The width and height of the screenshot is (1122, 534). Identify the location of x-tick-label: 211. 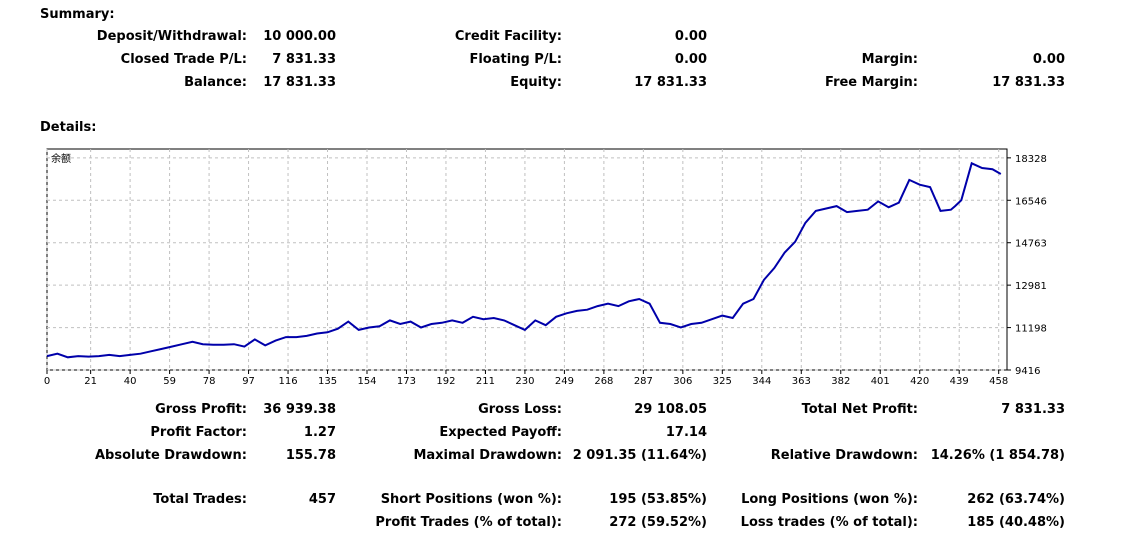
(485, 381).